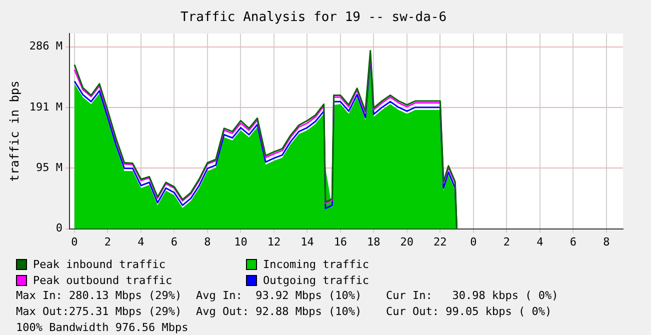 This screenshot has height=335, width=651. What do you see at coordinates (316, 280) in the screenshot?
I see `legend-label: Outgoing traffic` at bounding box center [316, 280].